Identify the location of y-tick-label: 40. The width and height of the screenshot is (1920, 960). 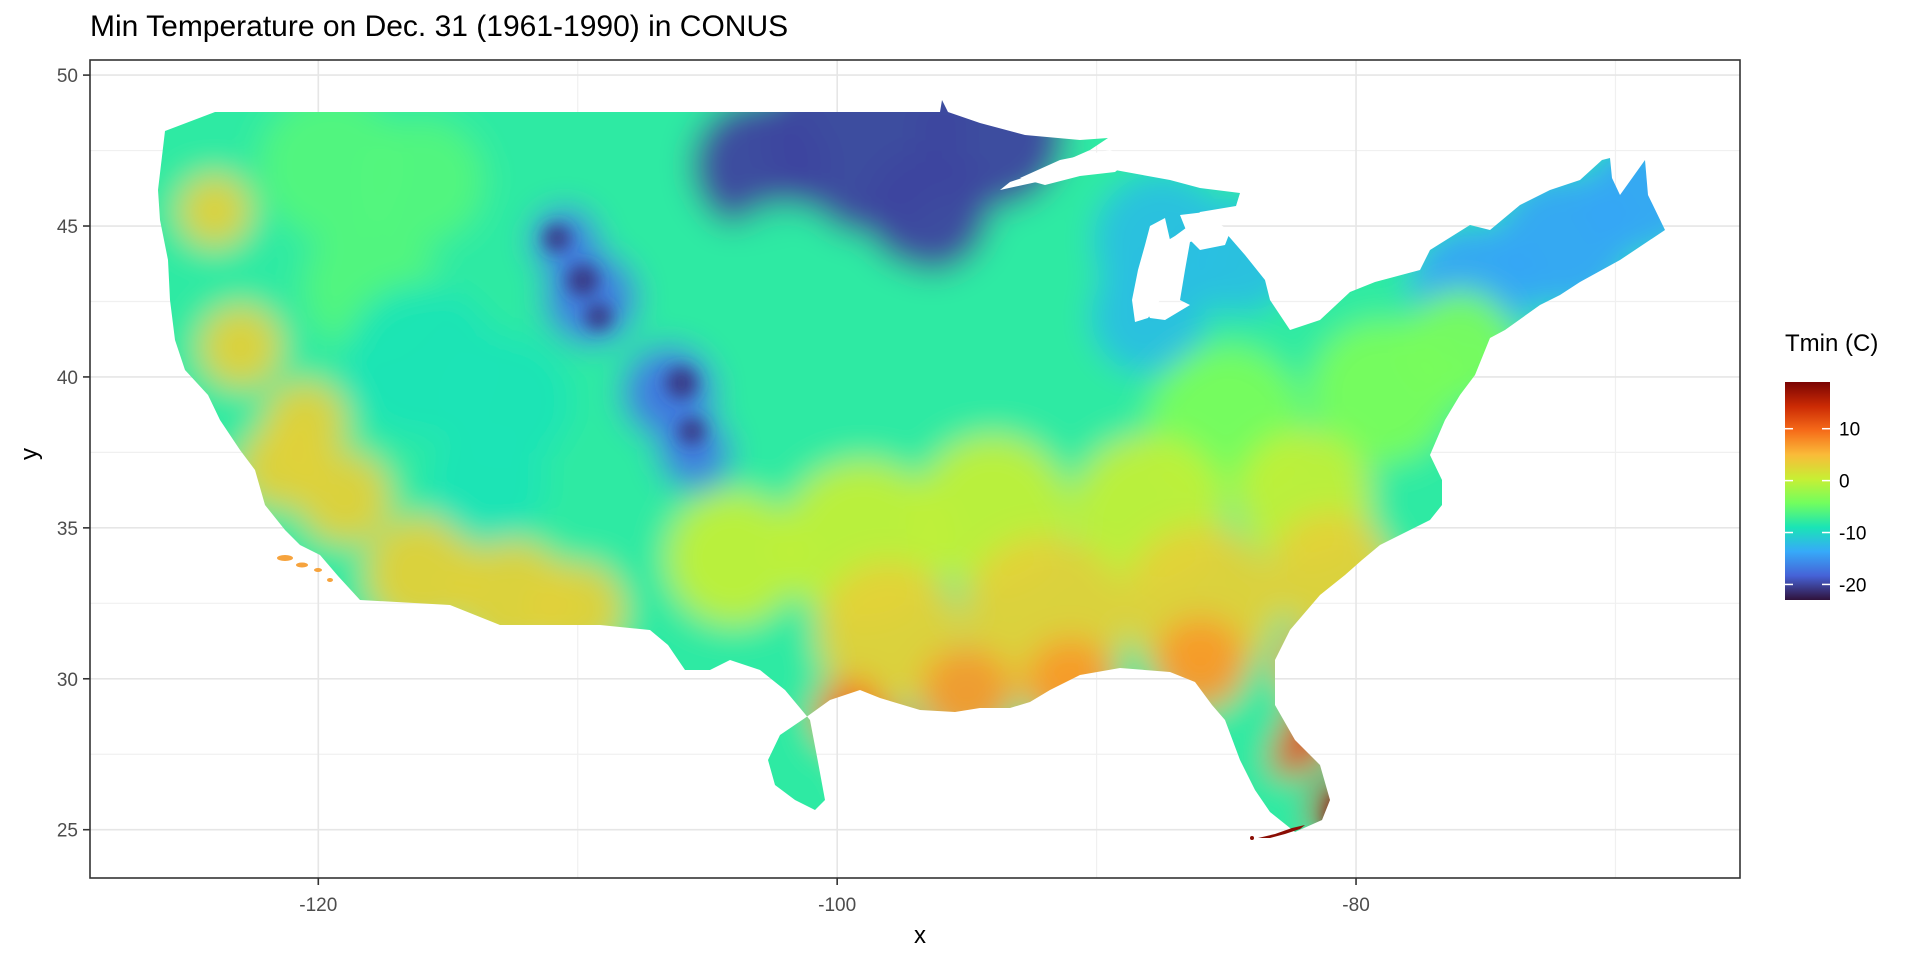
(67, 378).